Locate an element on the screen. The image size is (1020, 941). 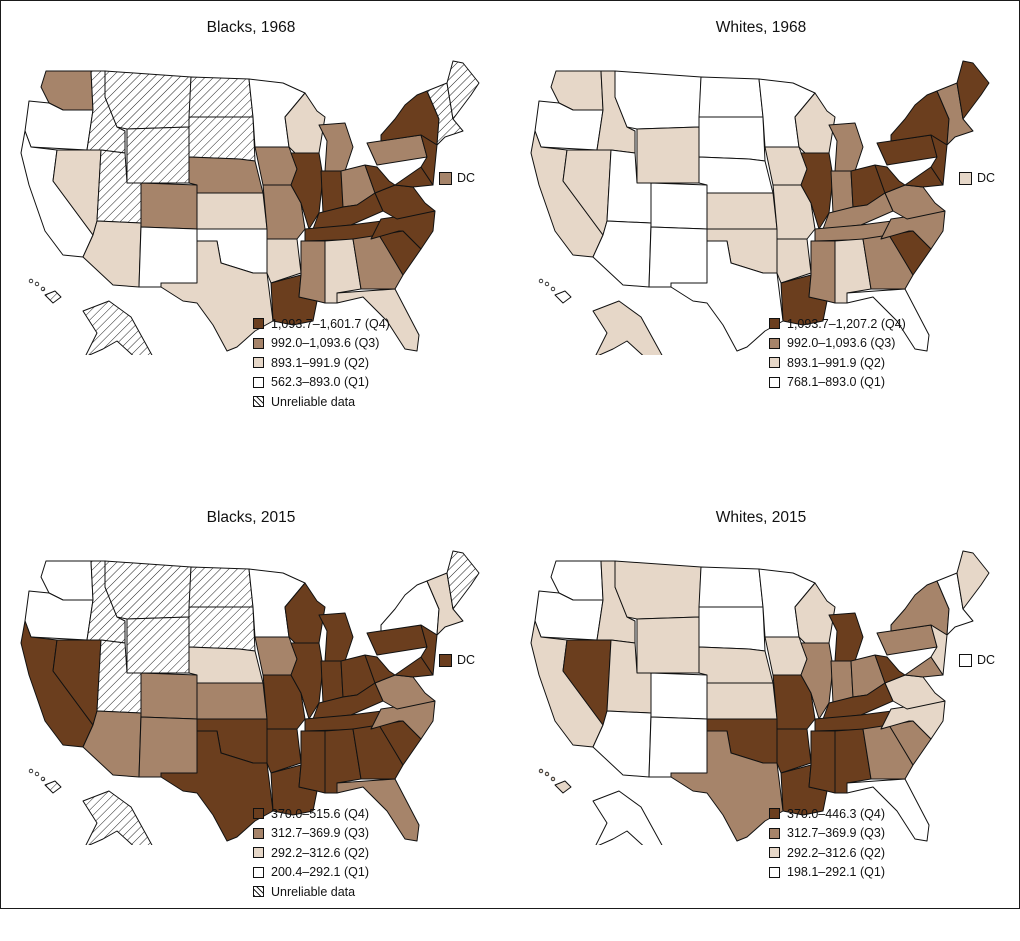
legend-label: 1,093.7–1,601.7 (Q4) is located at coordinates (330, 323).